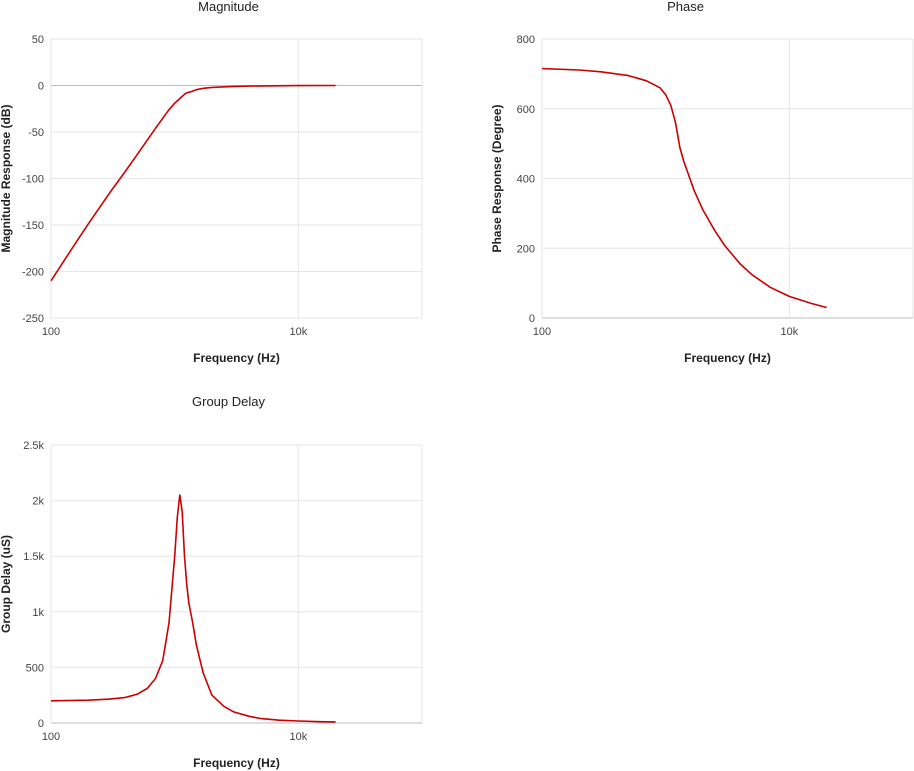  I want to click on y-axis-title: Magnitude Response (dB), so click(6, 178).